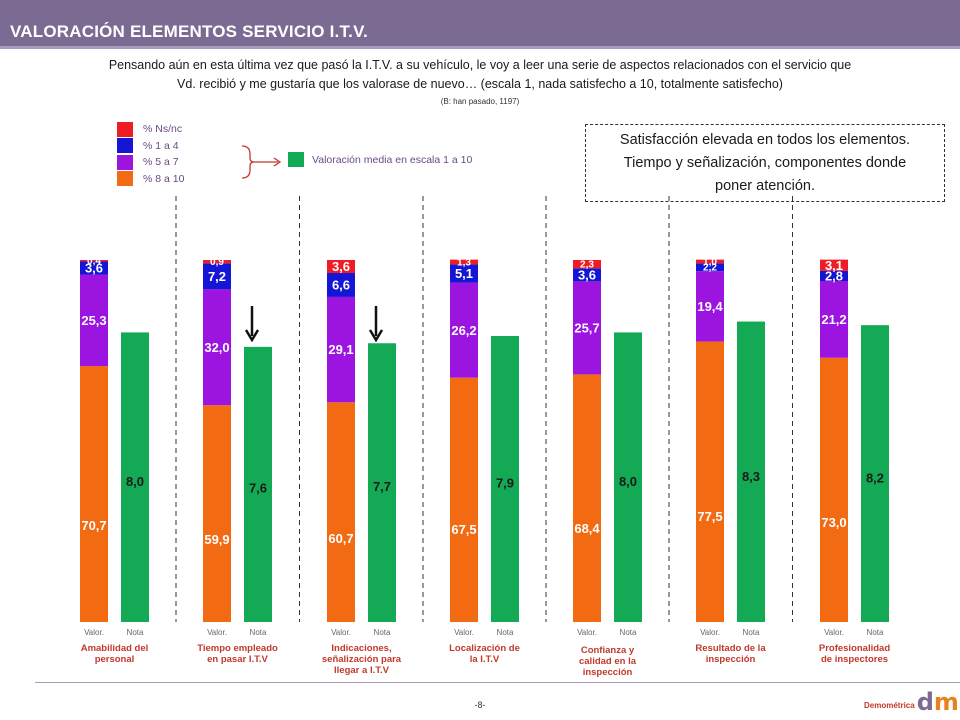 The height and width of the screenshot is (720, 960). I want to click on segment-value-label: 3,1, so click(834, 265).